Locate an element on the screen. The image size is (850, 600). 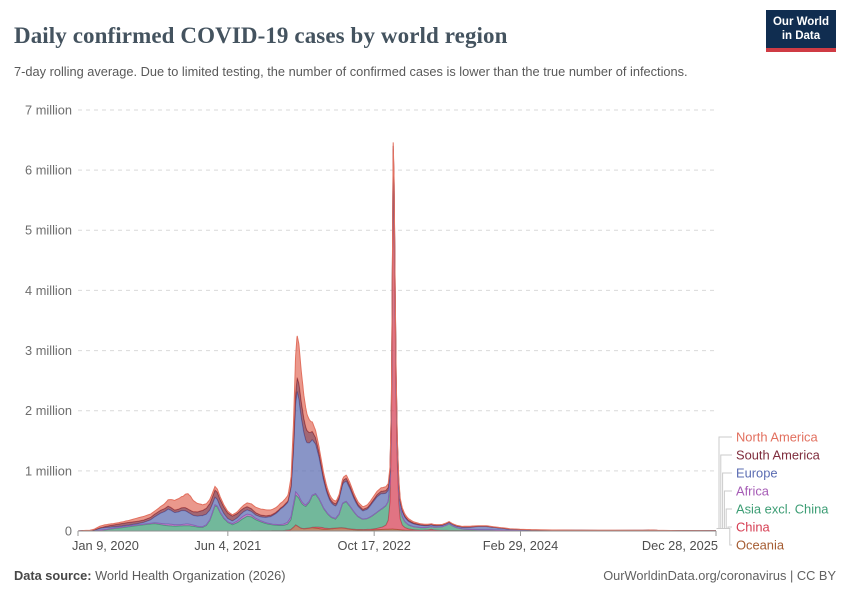
y-tick-label: 0 is located at coordinates (68, 530).